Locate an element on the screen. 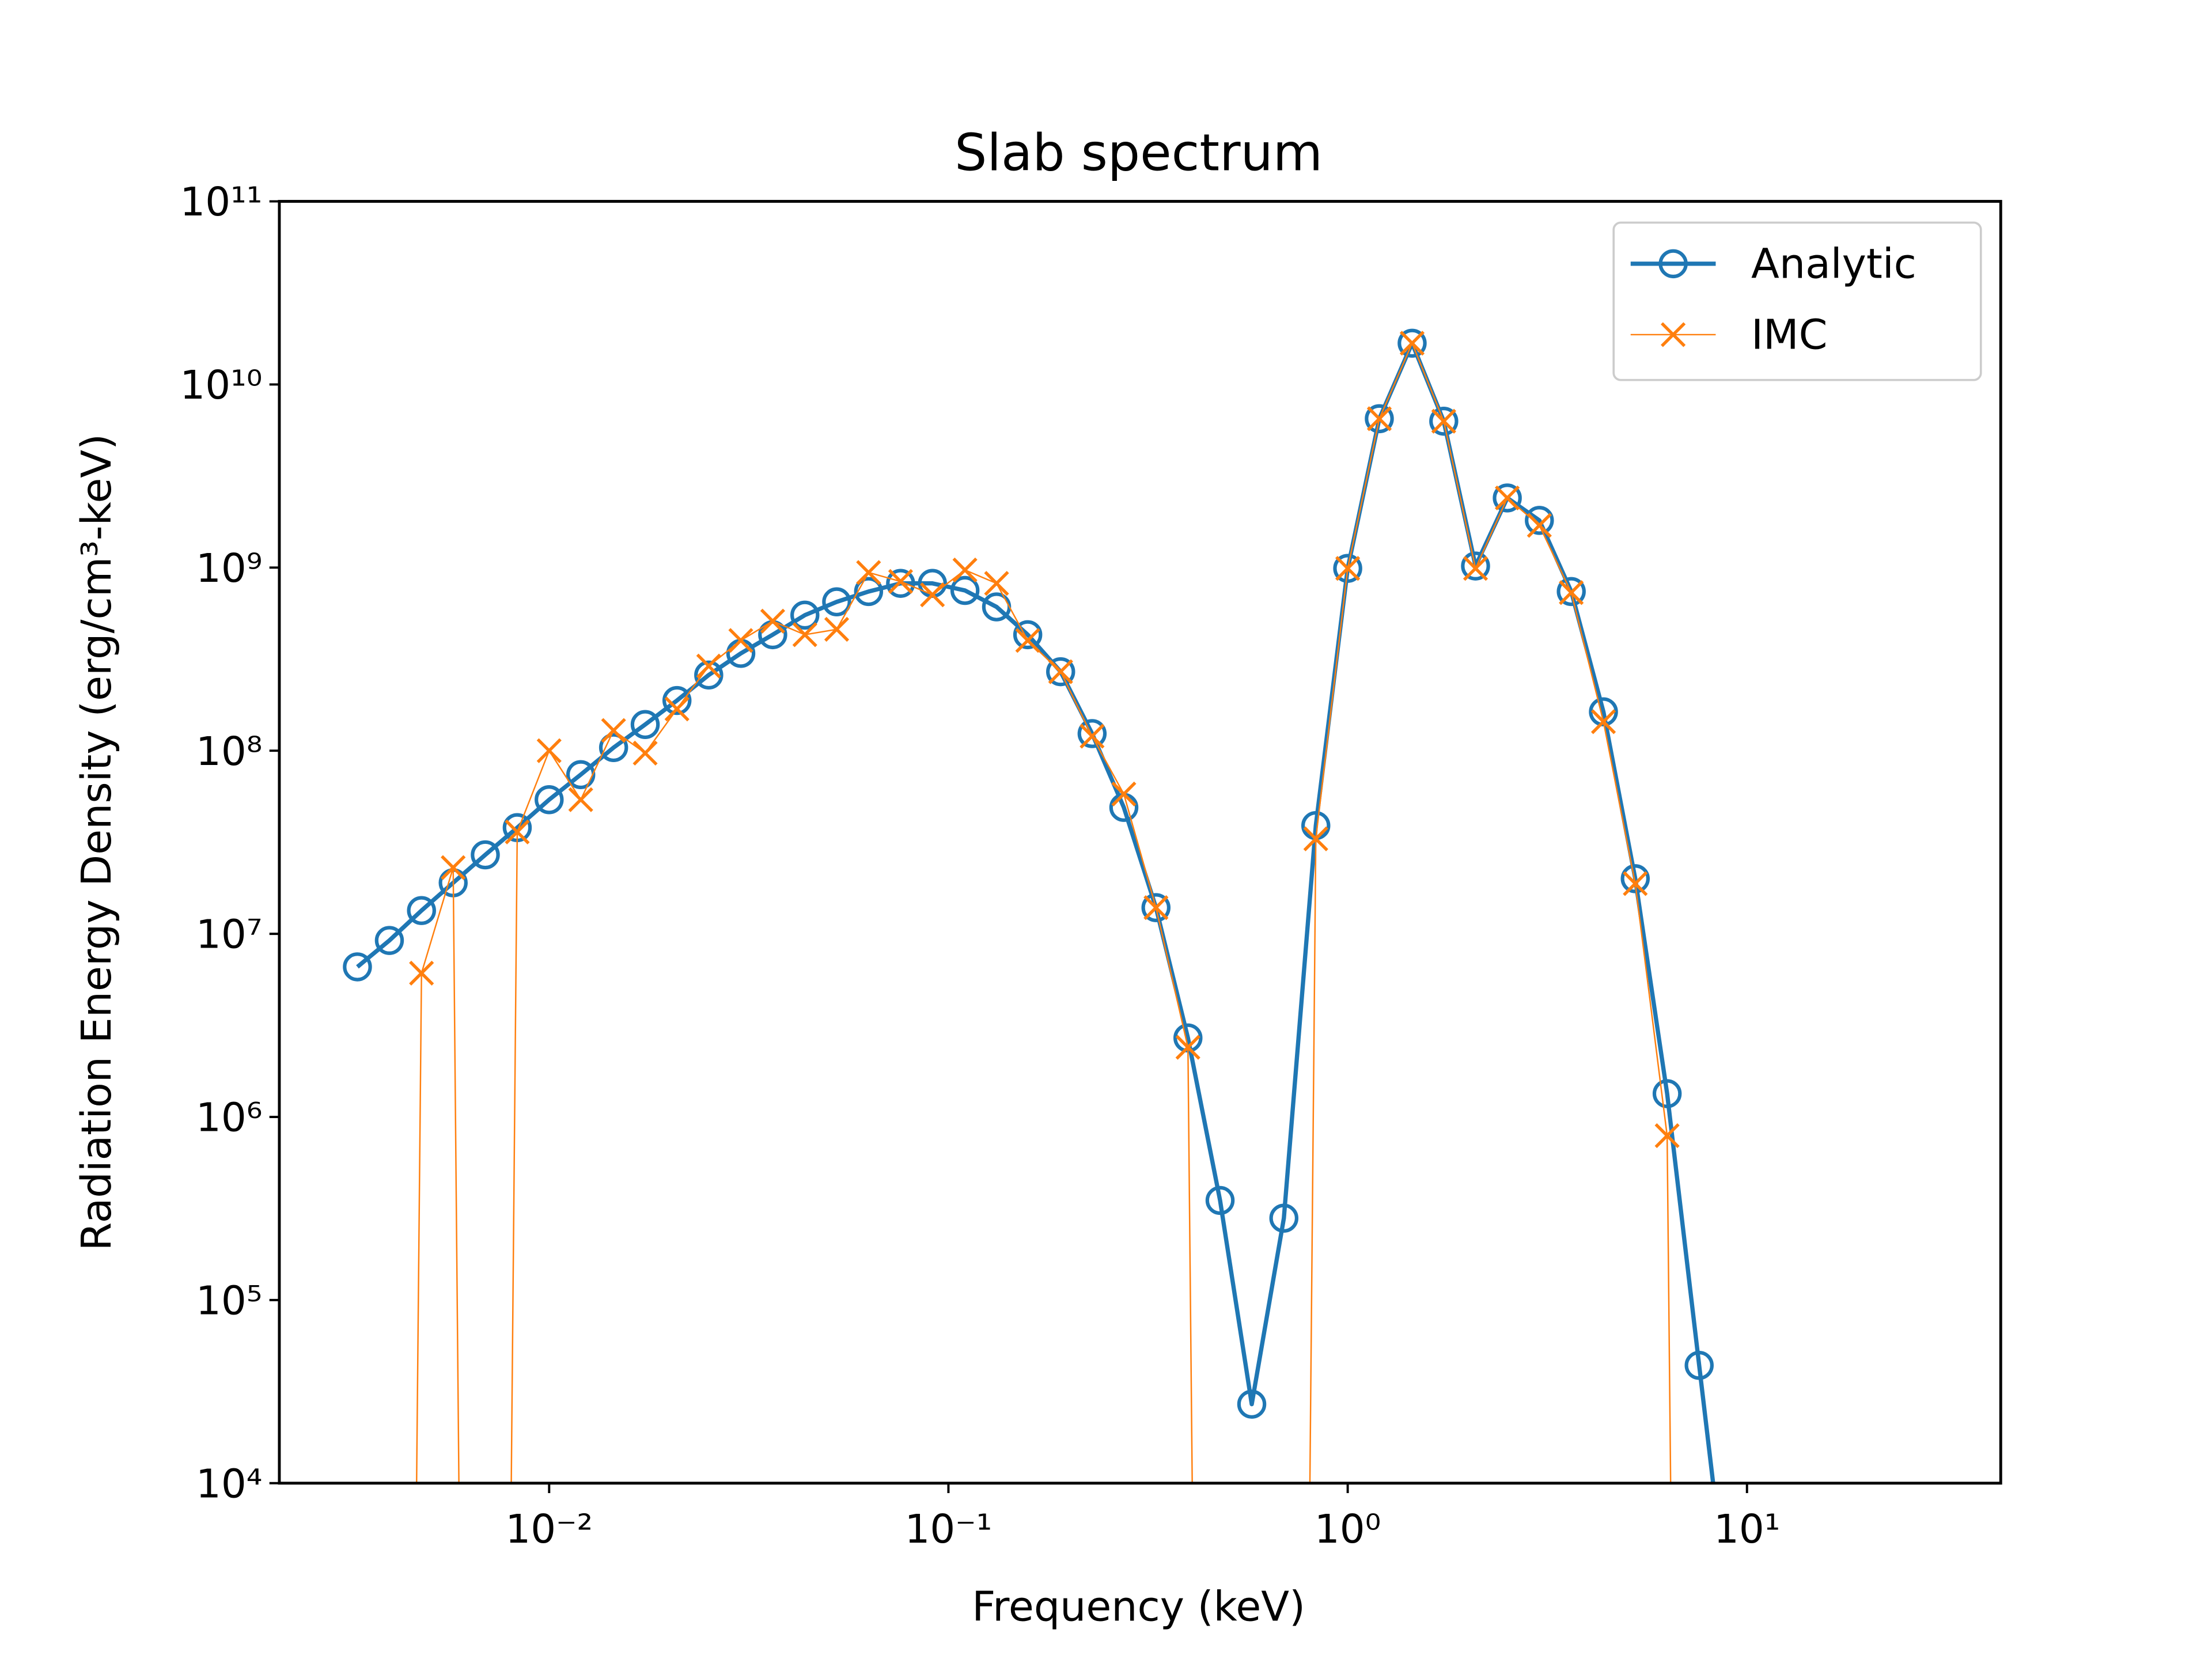  x-tick-label: 10¹ is located at coordinates (1747, 1529).